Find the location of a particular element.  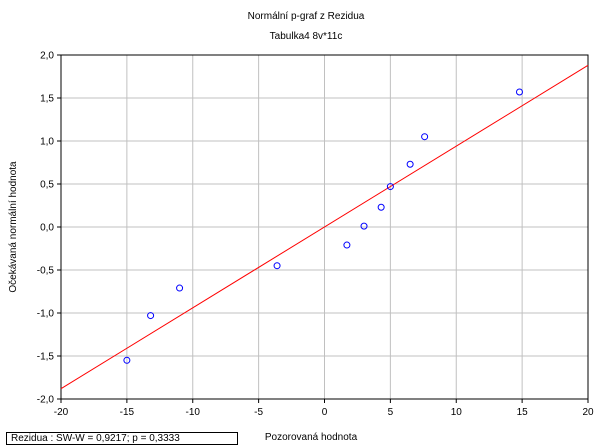

y-tick-label: 1,5 is located at coordinates (47, 99).